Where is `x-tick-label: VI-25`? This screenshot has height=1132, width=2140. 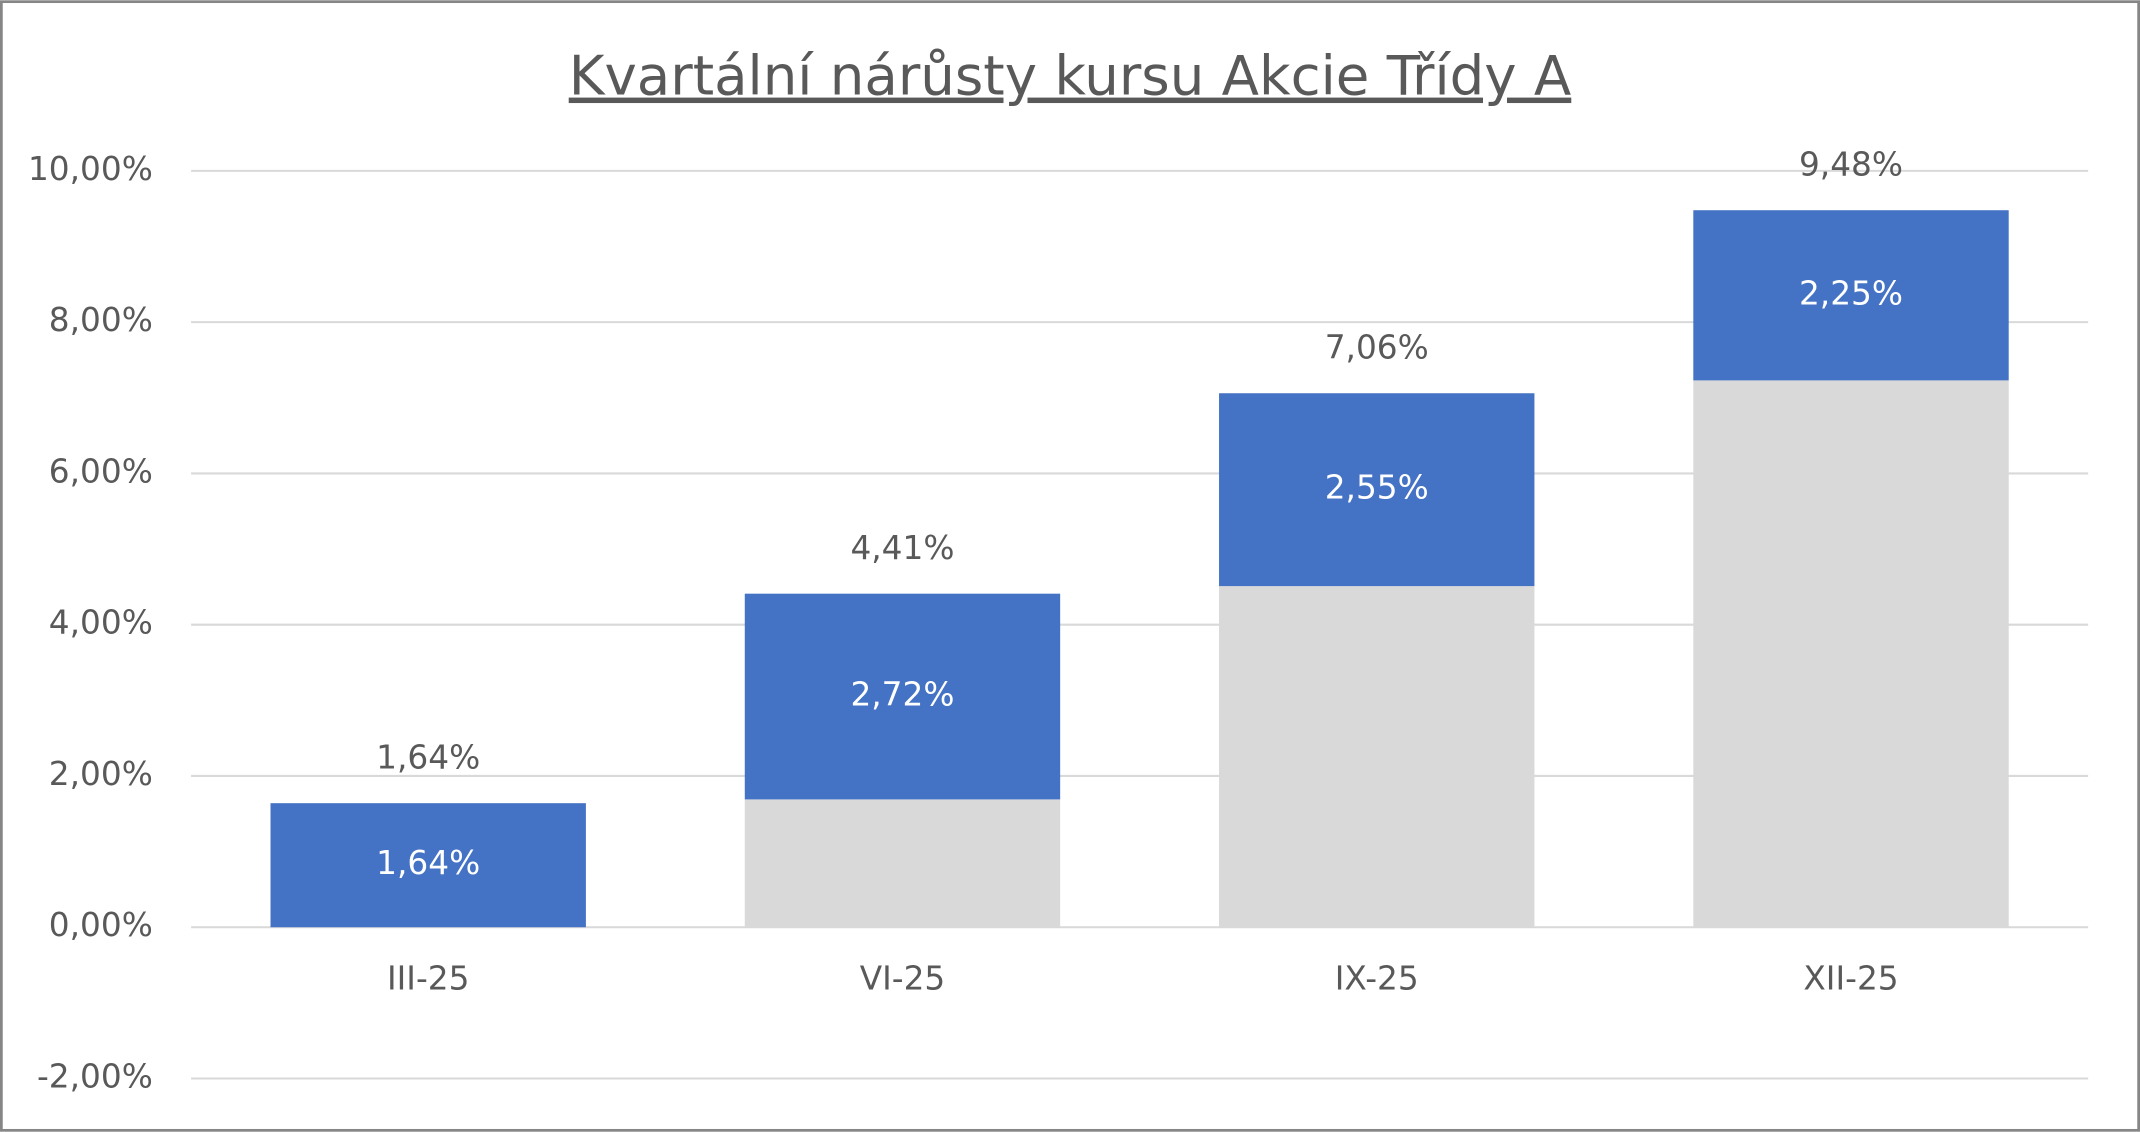 x-tick-label: VI-25 is located at coordinates (903, 978).